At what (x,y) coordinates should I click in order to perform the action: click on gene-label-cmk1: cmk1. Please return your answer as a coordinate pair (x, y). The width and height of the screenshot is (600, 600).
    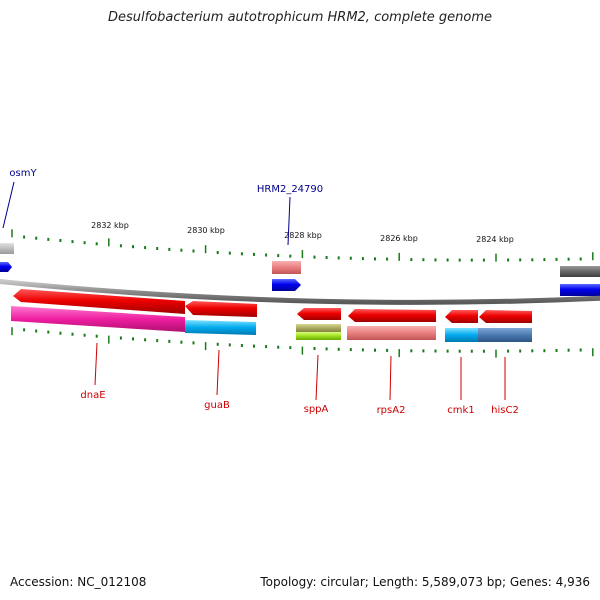
    Looking at the image, I should click on (460, 410).